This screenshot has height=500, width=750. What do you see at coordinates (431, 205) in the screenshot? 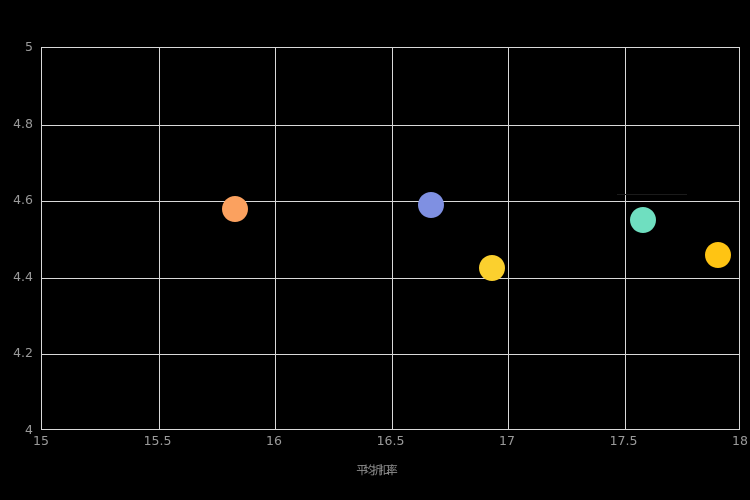
I see `point-blue` at bounding box center [431, 205].